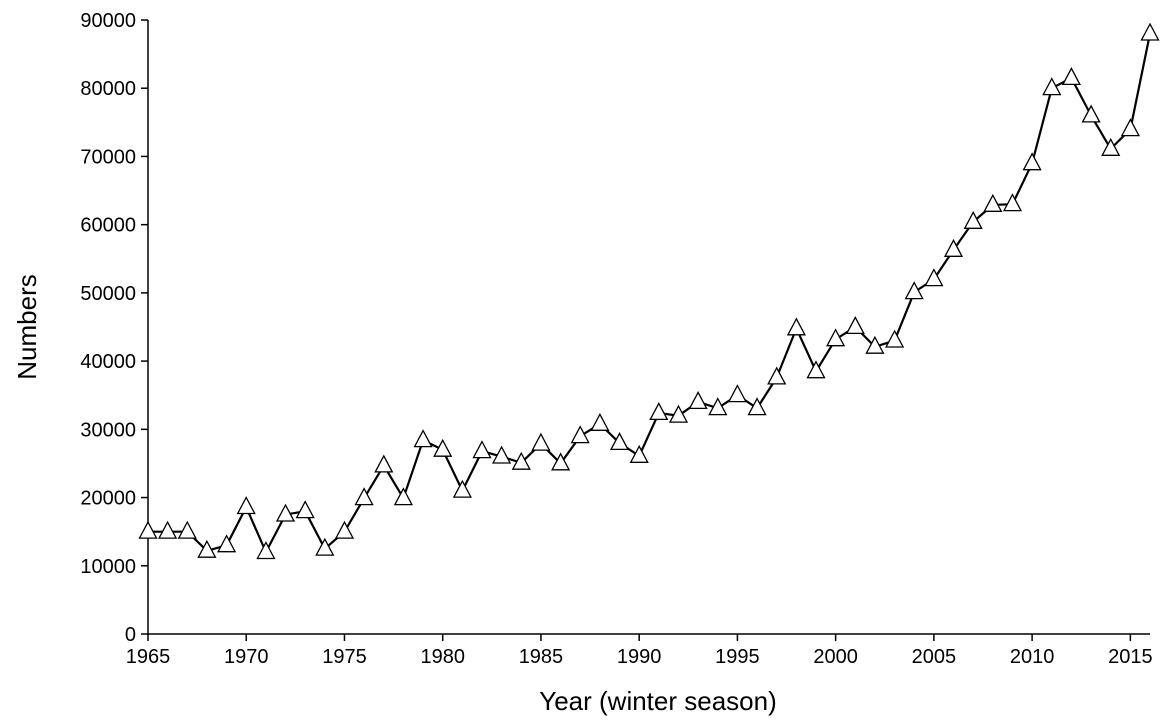 The width and height of the screenshot is (1164, 720). I want to click on y-axis-title: Numbers, so click(27, 326).